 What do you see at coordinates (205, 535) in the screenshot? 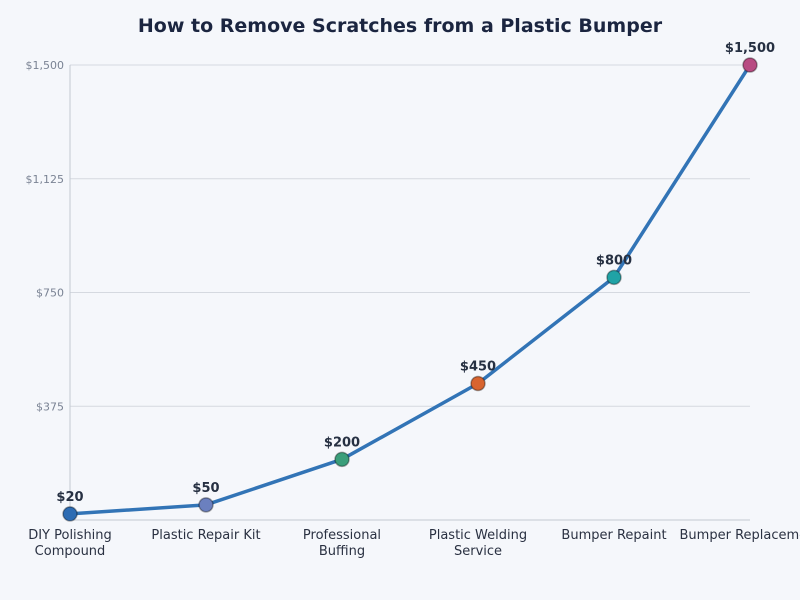
I see `x-tick-label: Plastic Repair Kit` at bounding box center [205, 535].